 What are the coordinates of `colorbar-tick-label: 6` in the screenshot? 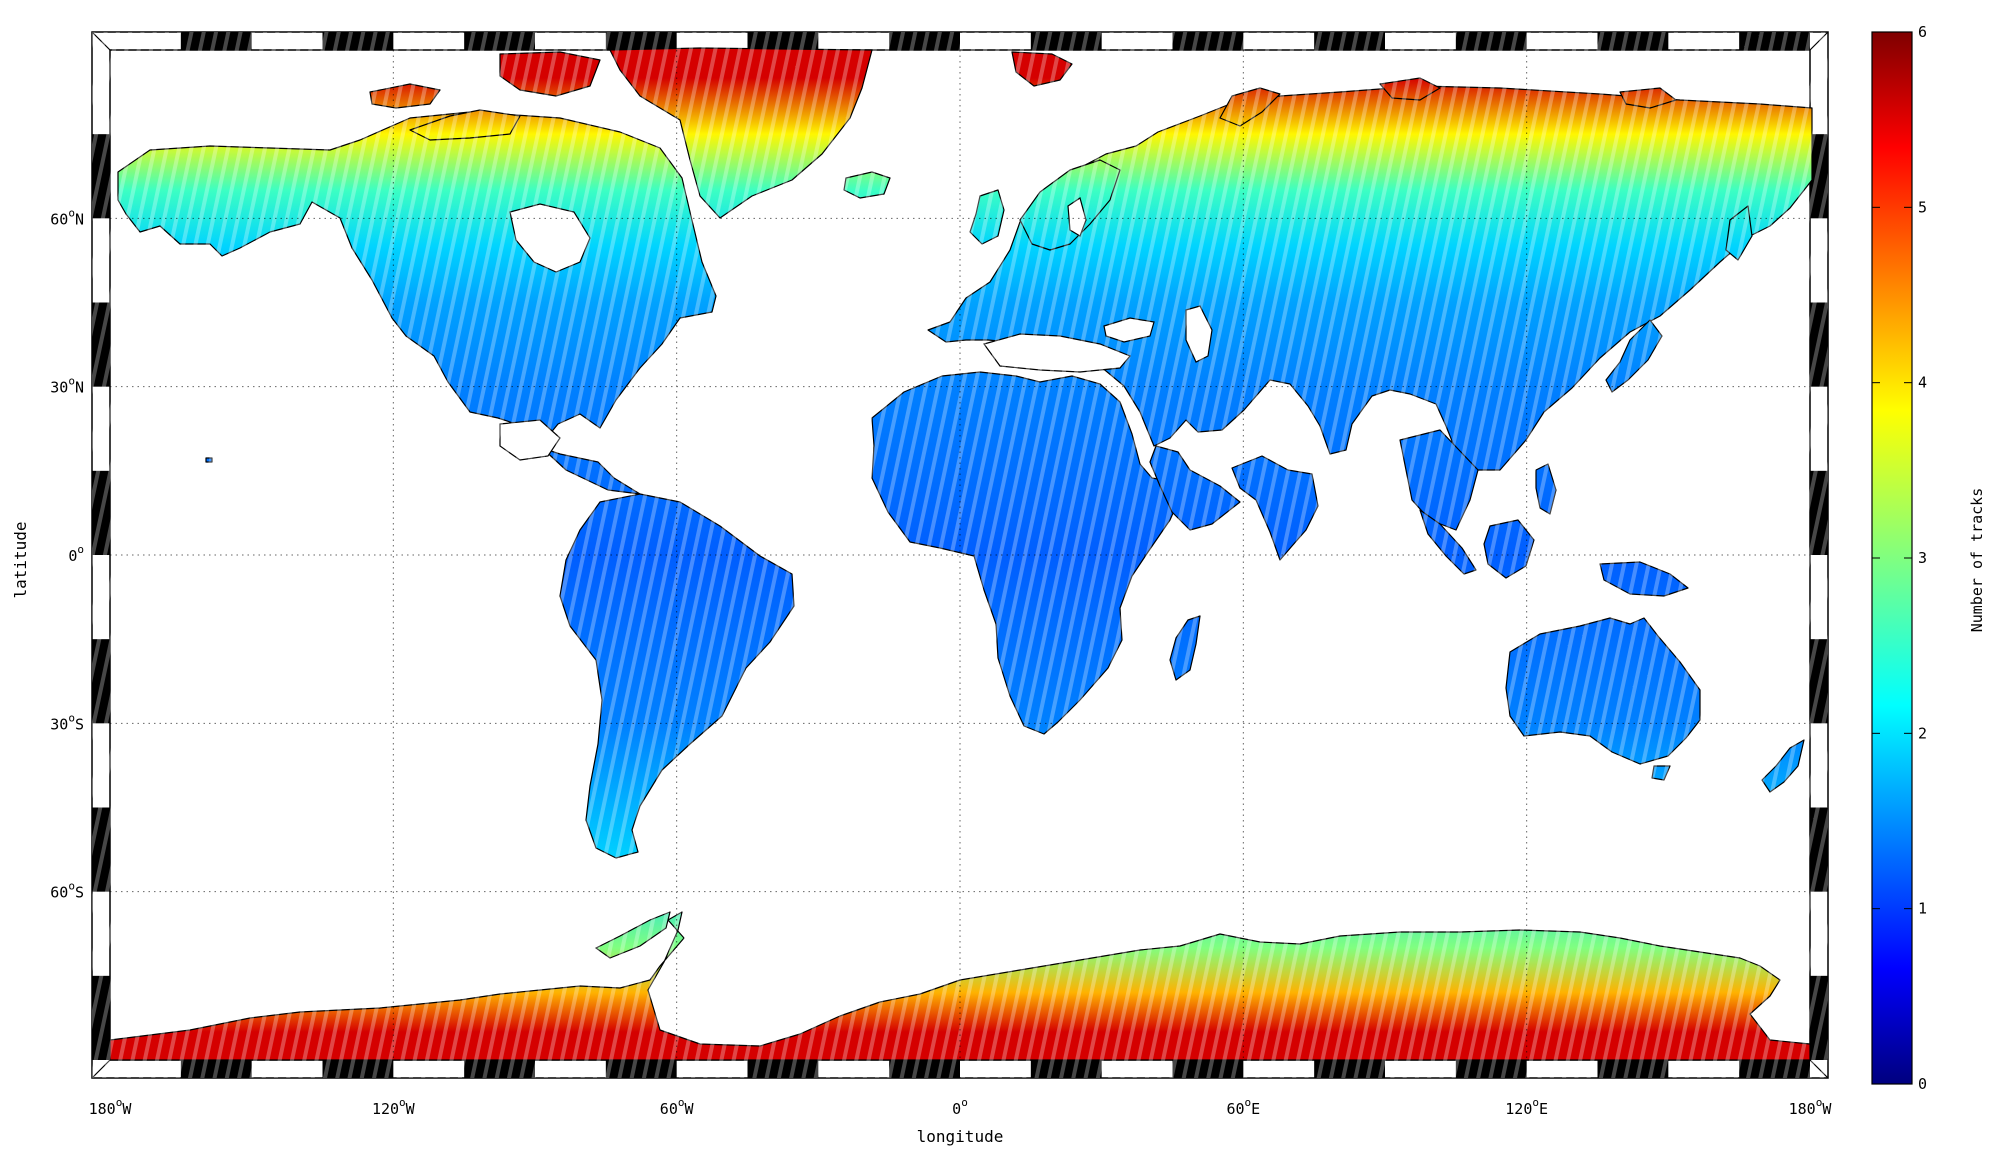 It's located at (1922, 32).